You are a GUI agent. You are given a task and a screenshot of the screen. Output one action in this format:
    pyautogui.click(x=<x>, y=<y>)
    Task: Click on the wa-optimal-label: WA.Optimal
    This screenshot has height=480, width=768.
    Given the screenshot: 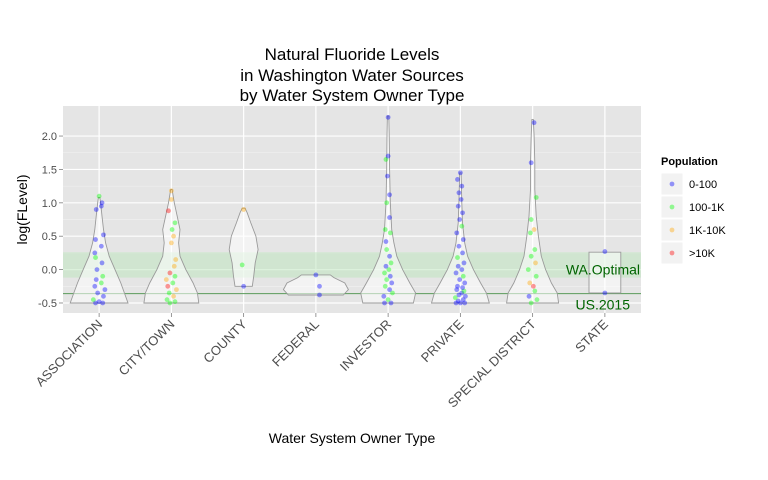 What is the action you would take?
    pyautogui.click(x=603, y=270)
    